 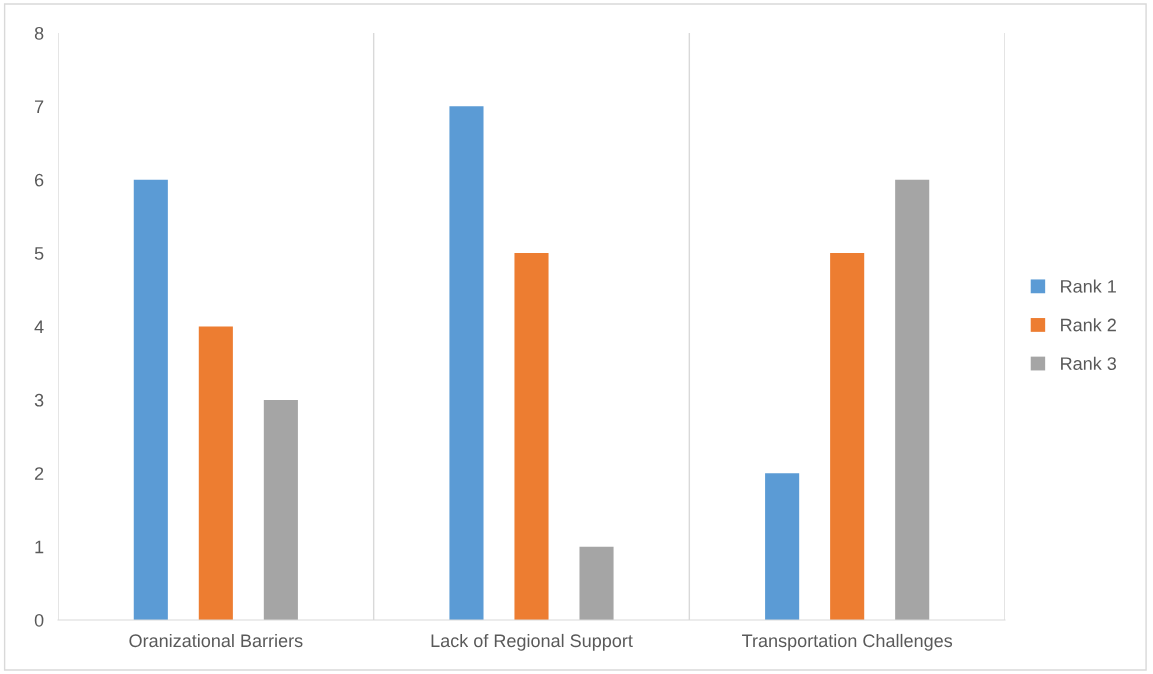 I want to click on y-tick-label: 4, so click(x=39, y=327).